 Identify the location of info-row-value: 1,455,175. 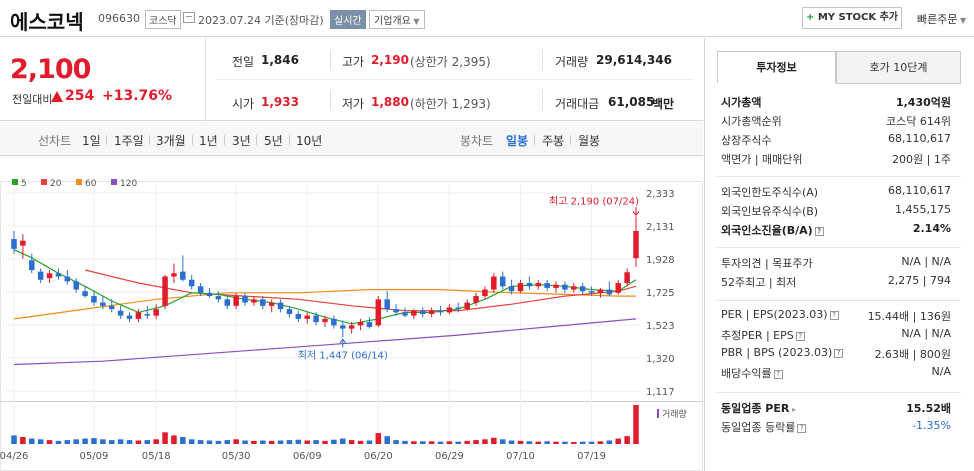
(923, 209).